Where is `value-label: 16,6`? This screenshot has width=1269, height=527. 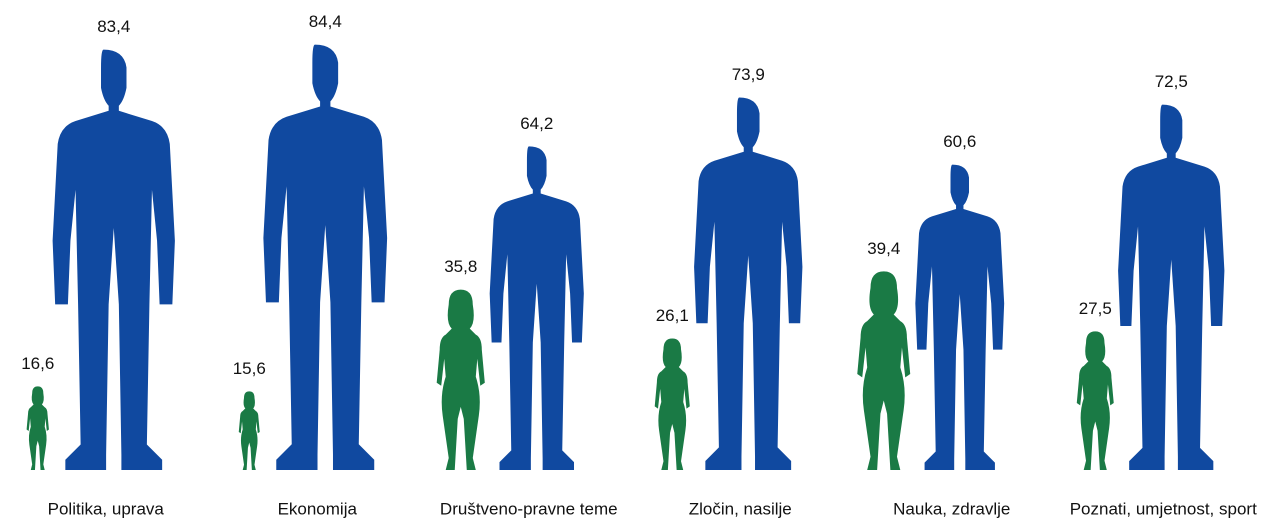
value-label: 16,6 is located at coordinates (37, 363).